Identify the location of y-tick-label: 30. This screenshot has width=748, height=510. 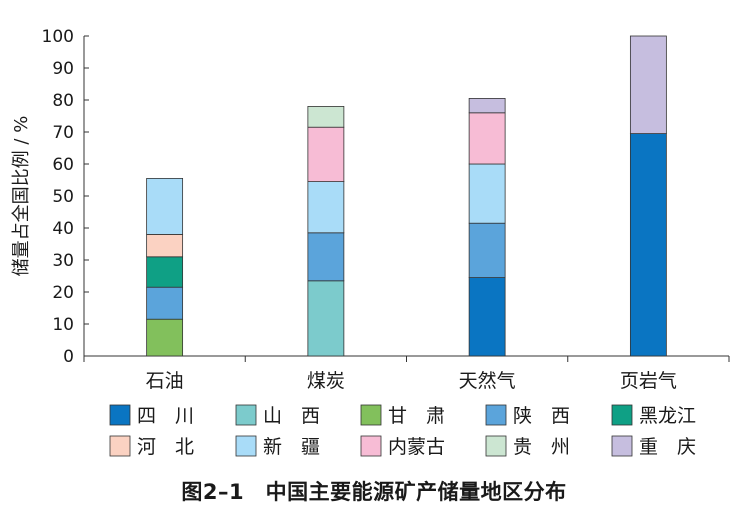
(63, 261).